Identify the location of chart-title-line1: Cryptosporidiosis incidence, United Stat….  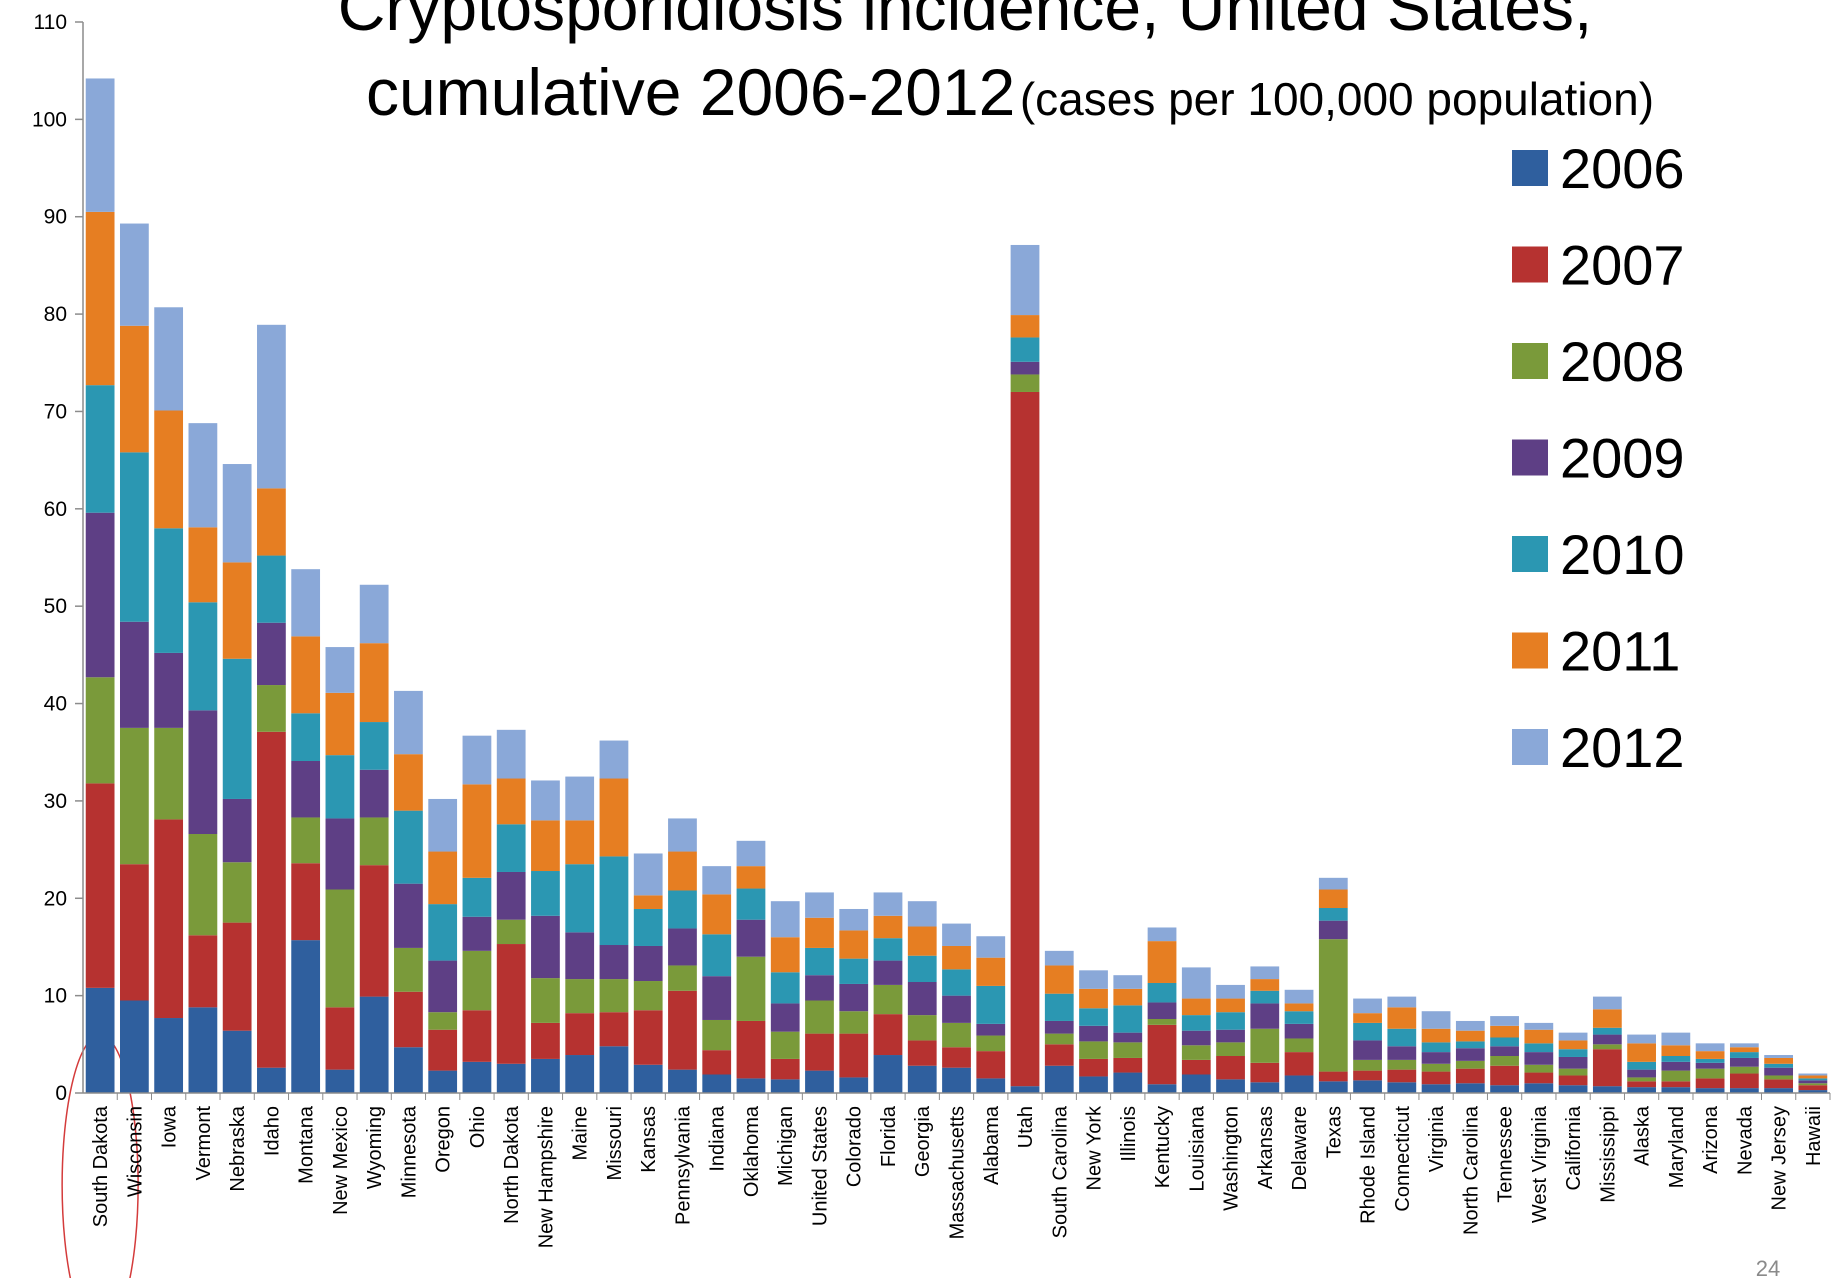
(965, 22).